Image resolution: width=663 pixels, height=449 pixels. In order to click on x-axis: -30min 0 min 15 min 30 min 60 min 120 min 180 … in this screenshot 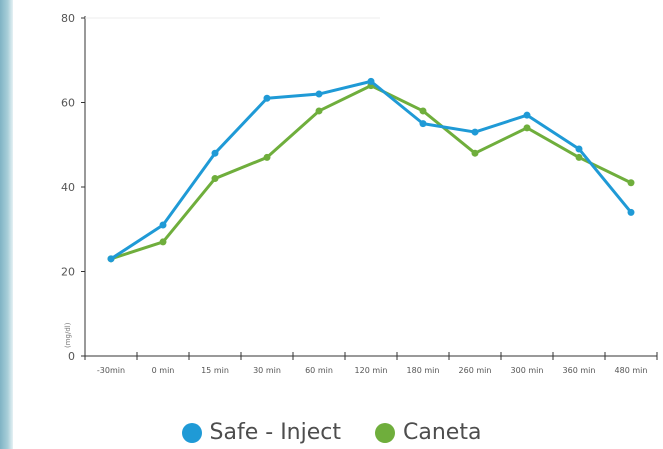, I will do `click(371, 363)`.